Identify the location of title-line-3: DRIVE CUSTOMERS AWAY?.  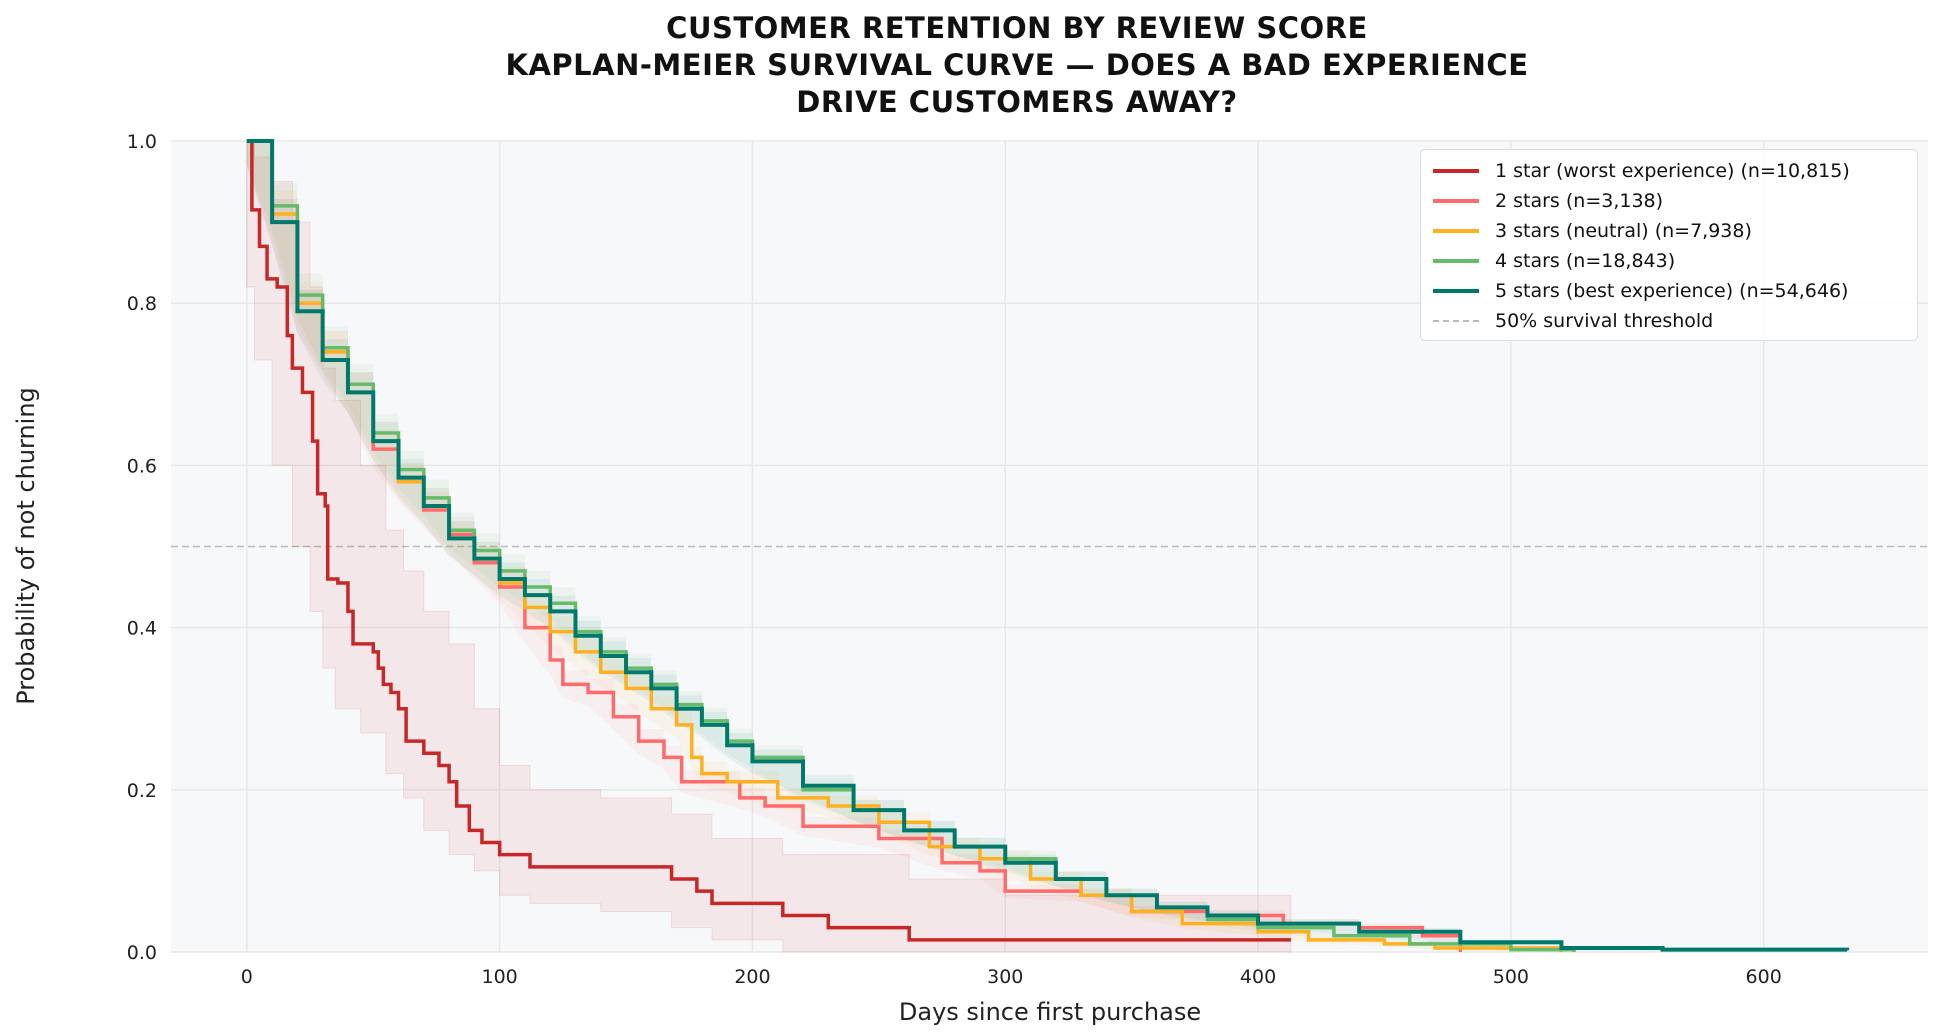
(1017, 102).